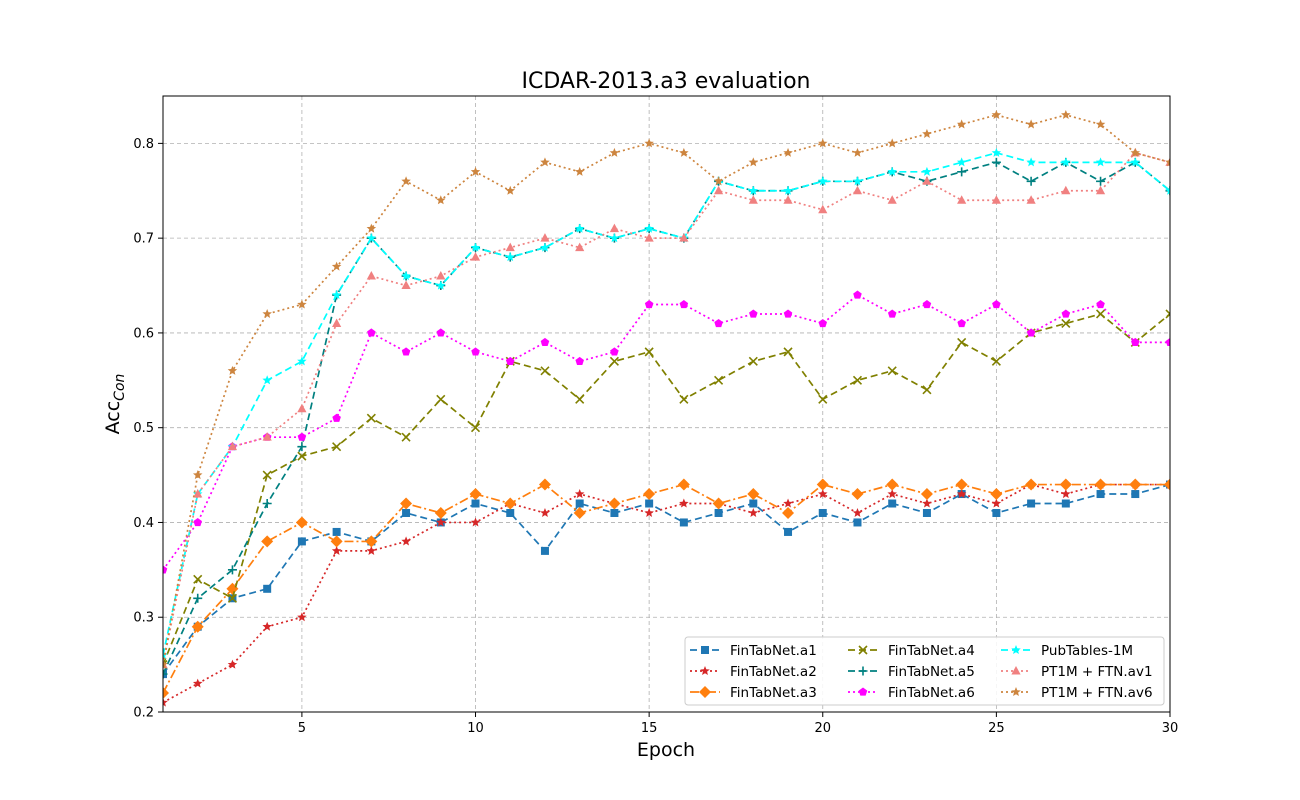 This screenshot has width=1300, height=800. I want to click on legend-item-fintabnet-a4: FinTabNet.a4, so click(911, 651).